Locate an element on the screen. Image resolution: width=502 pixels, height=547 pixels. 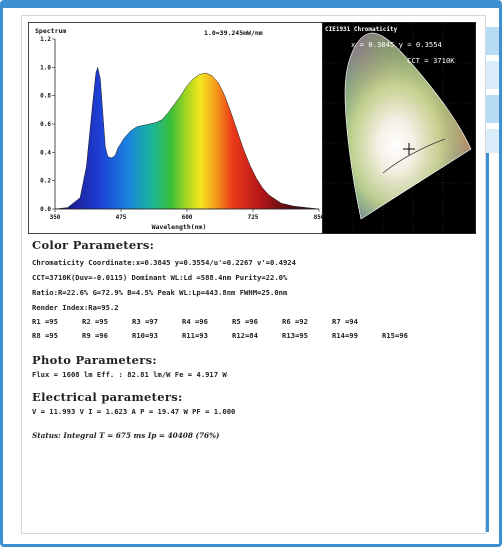
cie-cct: CCT = 3710K is located at coordinates (431, 60).